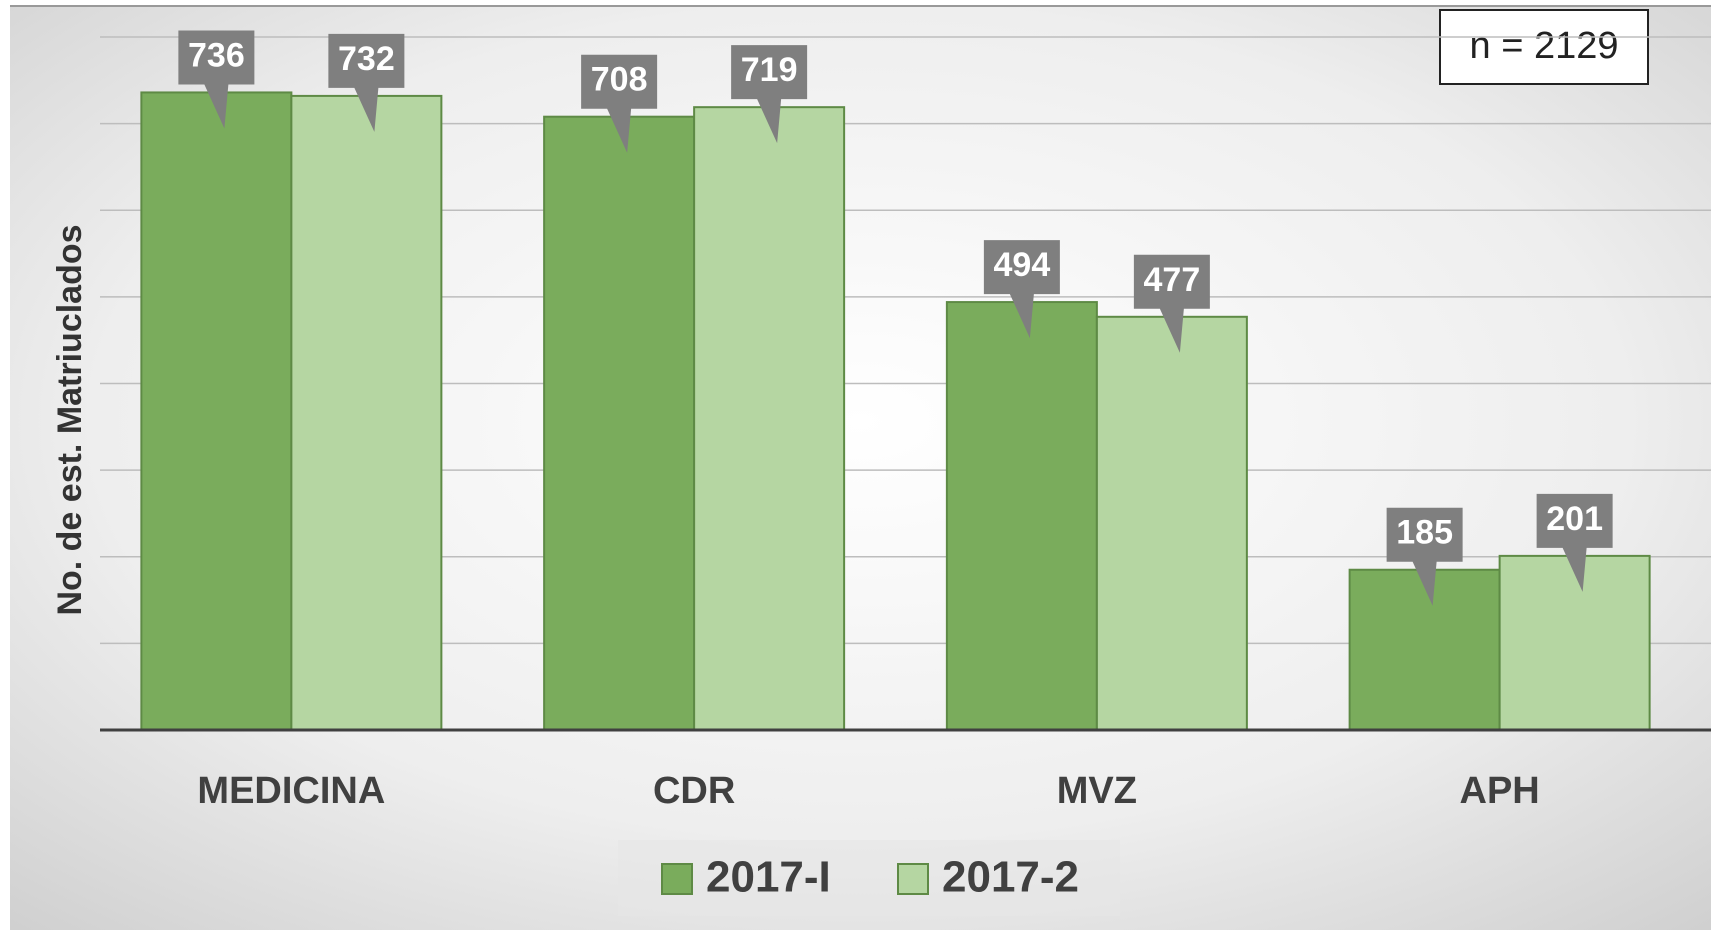 The width and height of the screenshot is (1711, 930). What do you see at coordinates (768, 877) in the screenshot?
I see `legend-label: 2017-I` at bounding box center [768, 877].